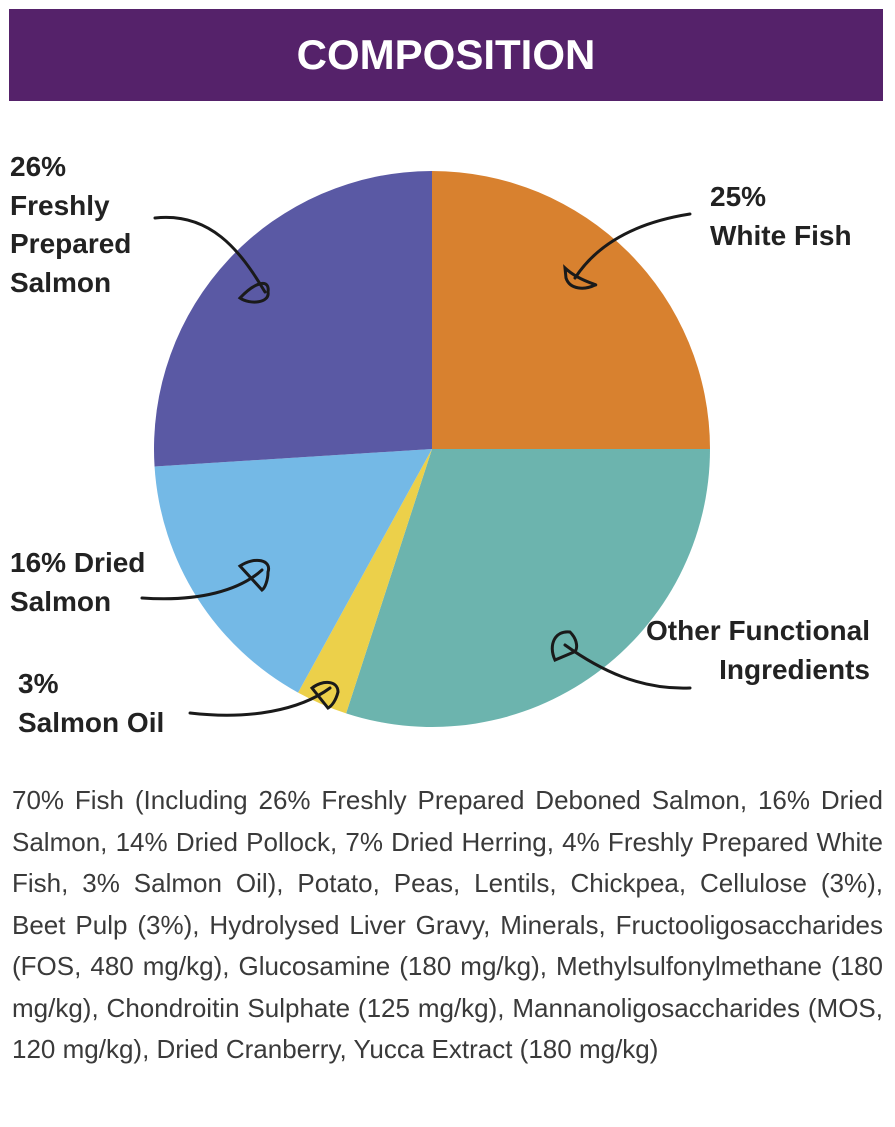 Image resolution: width=895 pixels, height=1127 pixels. Describe the element at coordinates (118, 703) in the screenshot. I see `slice-label: 3% Salmon Oil` at that location.